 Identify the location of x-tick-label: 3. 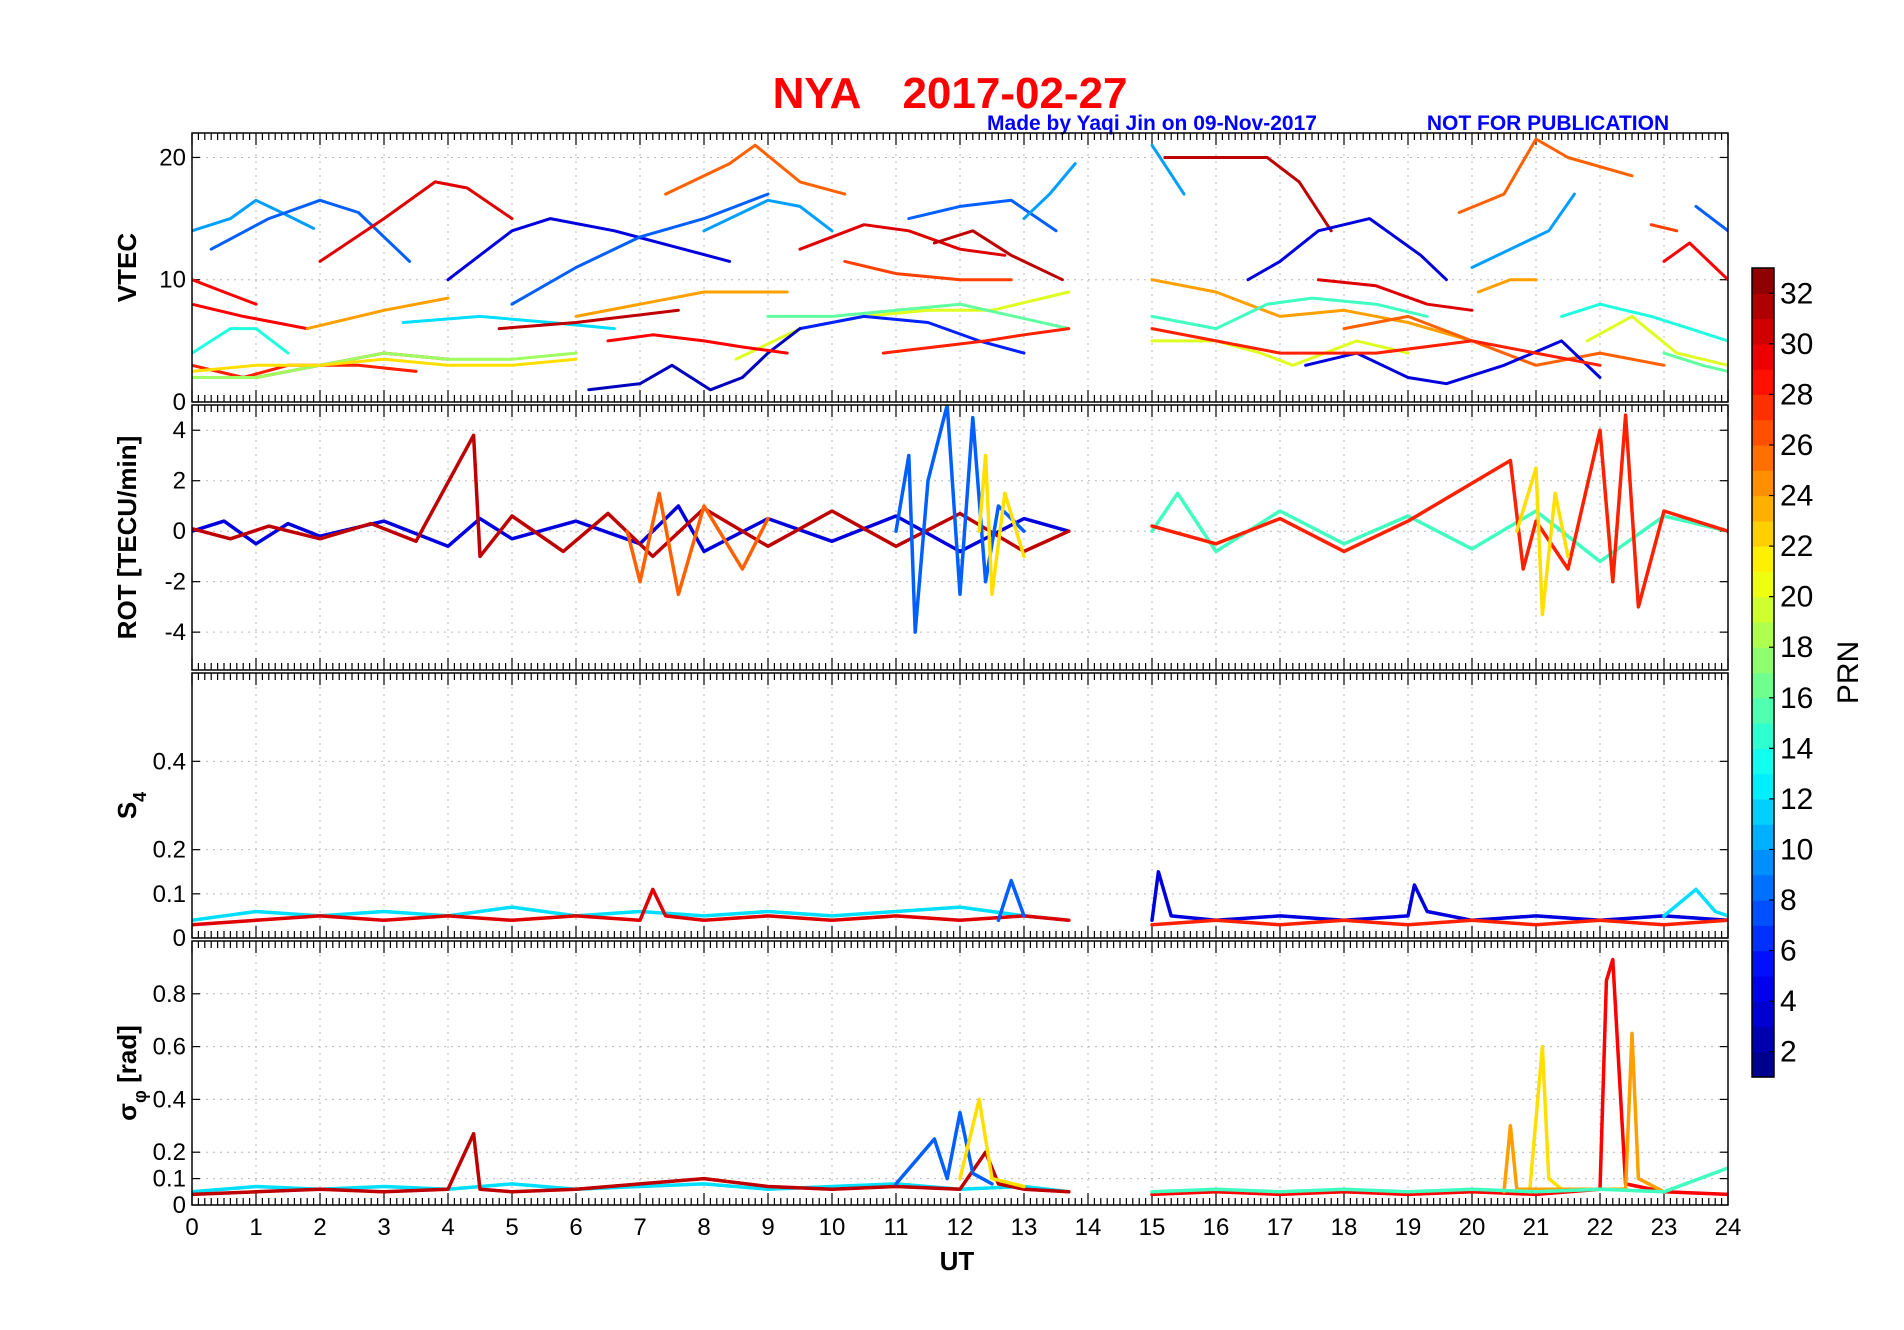
(383, 1227).